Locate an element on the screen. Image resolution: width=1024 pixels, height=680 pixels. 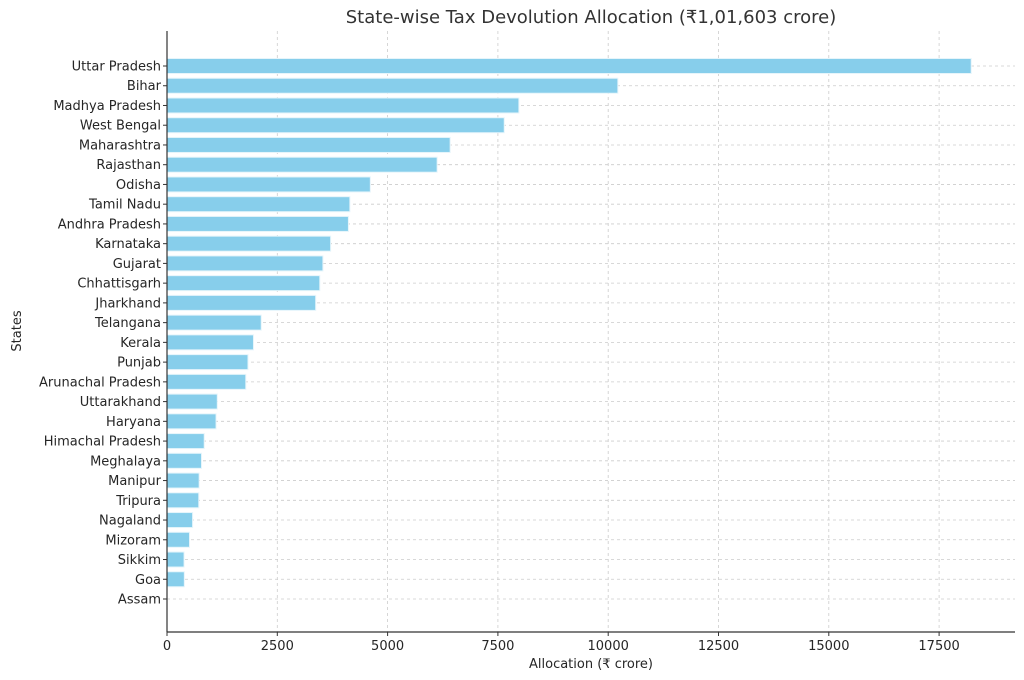
bar-jharkhand is located at coordinates (241, 302).